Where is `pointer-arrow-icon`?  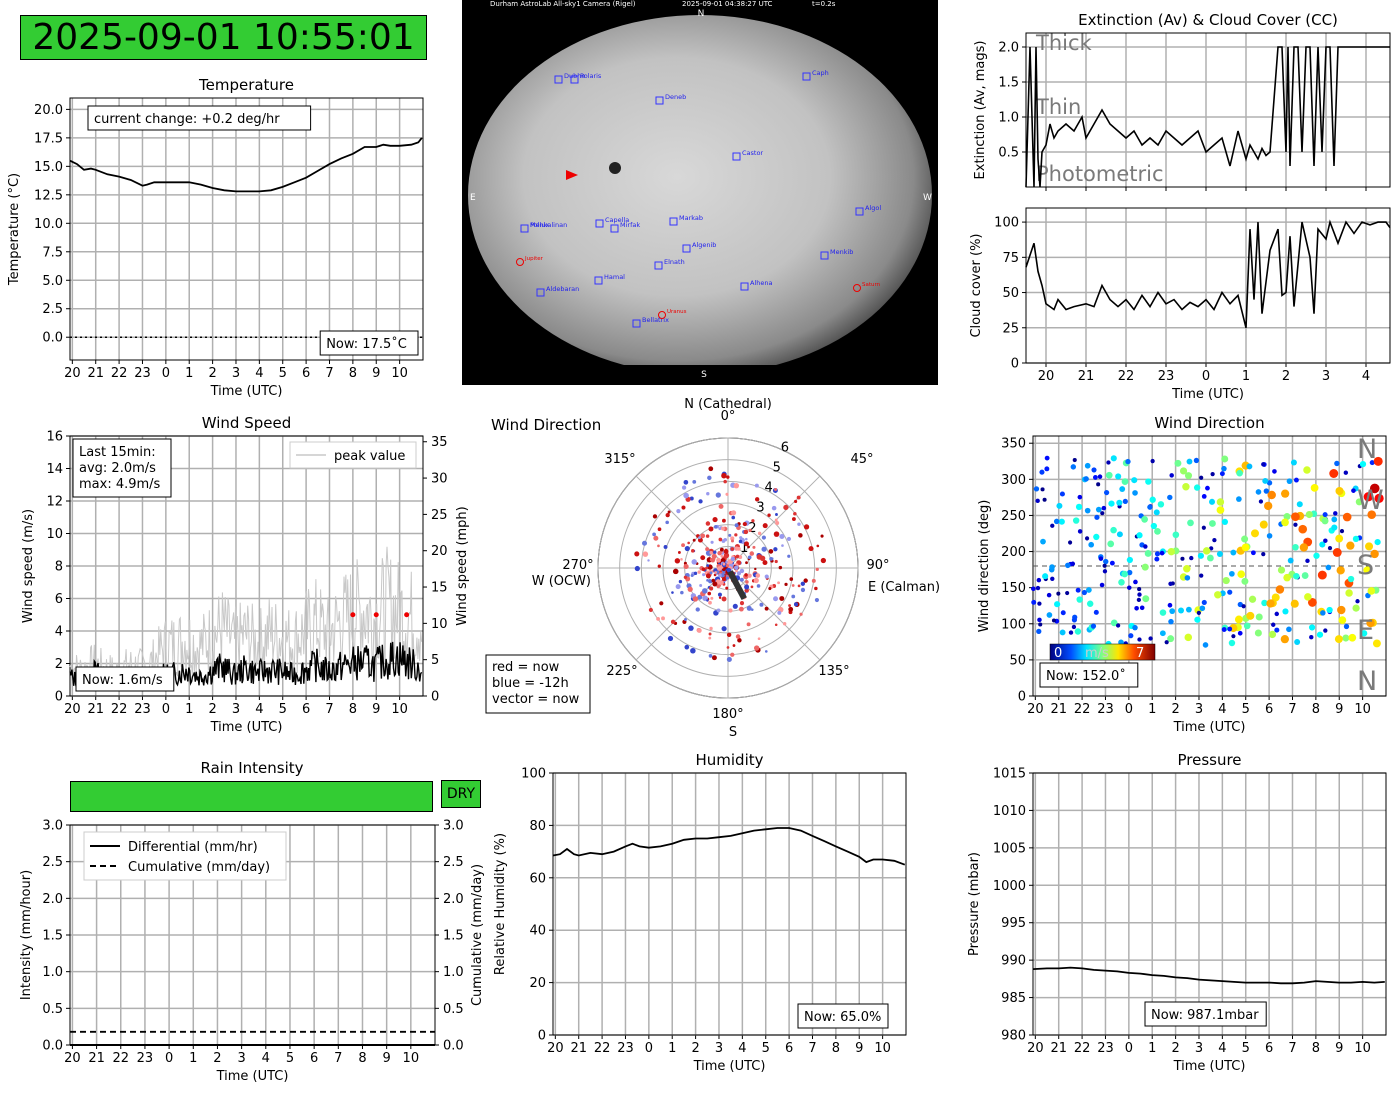
pointer-arrow-icon is located at coordinates (572, 175).